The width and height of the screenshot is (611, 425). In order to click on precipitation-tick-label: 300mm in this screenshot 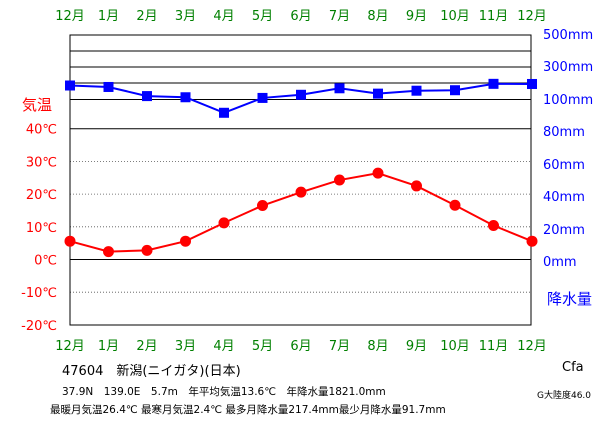, I will do `click(568, 67)`.